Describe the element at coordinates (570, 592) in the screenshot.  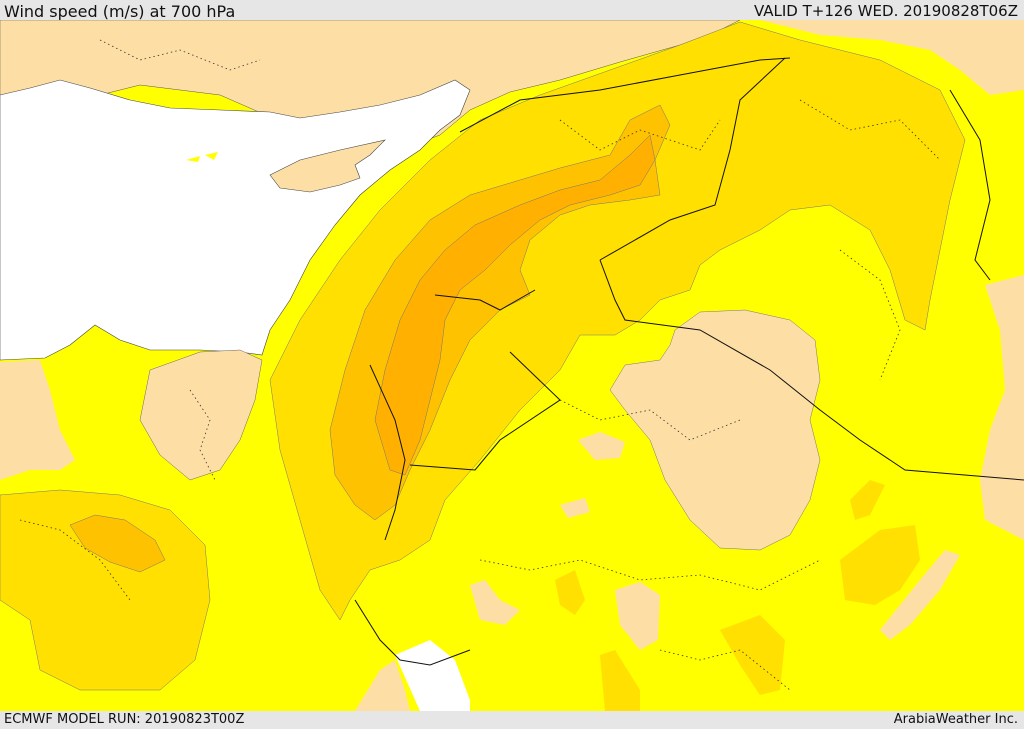
I see `band-2-area-south` at that location.